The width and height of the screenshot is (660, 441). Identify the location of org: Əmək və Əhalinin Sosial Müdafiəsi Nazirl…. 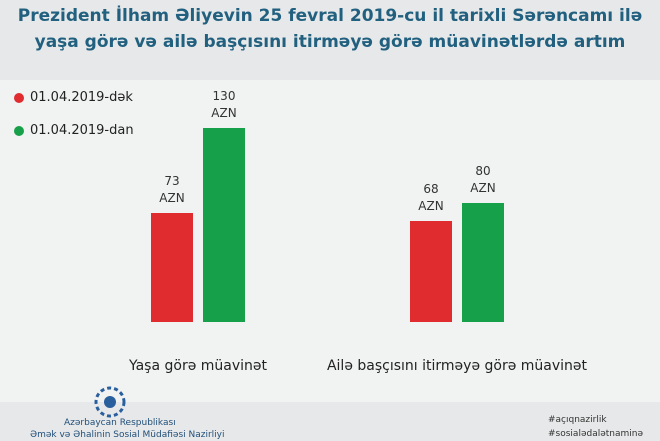
(127, 435).